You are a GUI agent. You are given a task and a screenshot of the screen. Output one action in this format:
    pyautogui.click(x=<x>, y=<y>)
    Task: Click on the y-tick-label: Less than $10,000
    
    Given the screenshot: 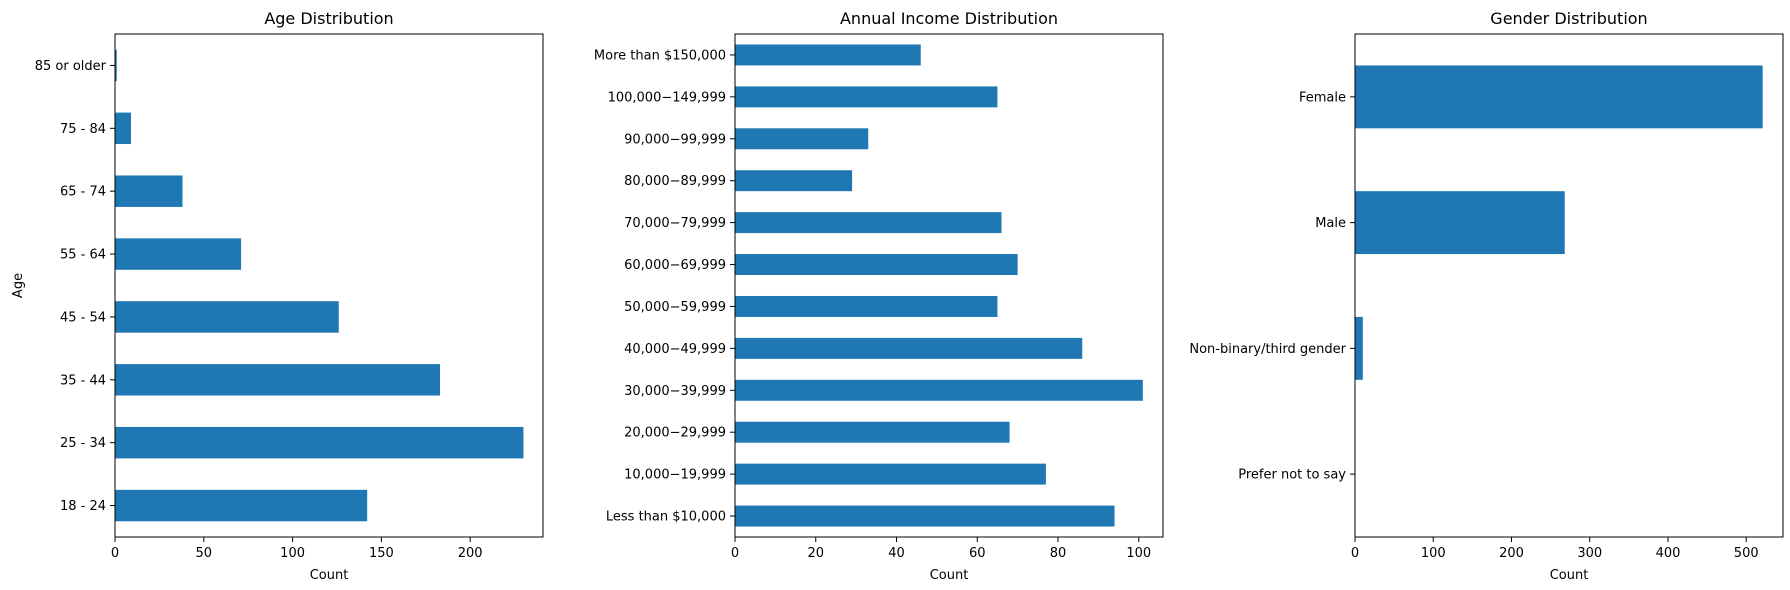 What is the action you would take?
    pyautogui.click(x=666, y=517)
    